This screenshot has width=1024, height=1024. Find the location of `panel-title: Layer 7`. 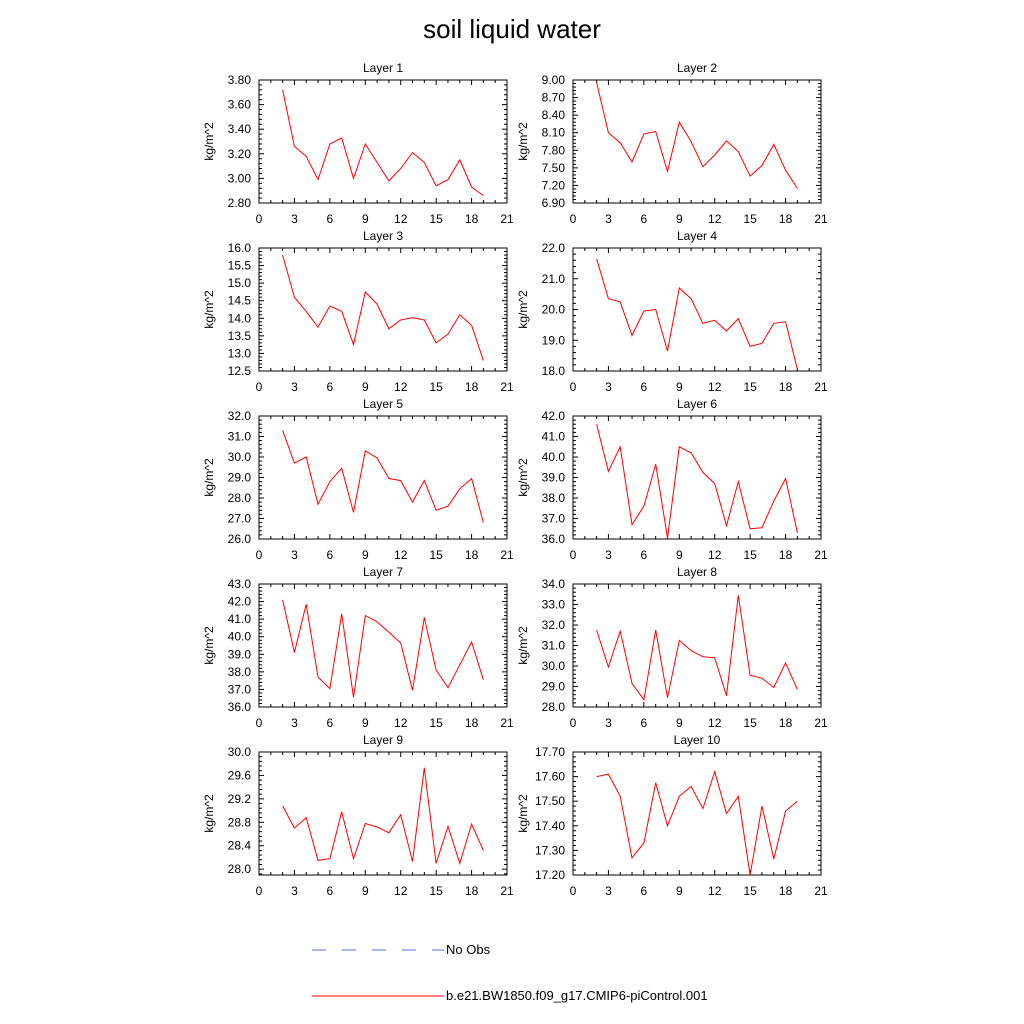

panel-title: Layer 7 is located at coordinates (383, 572).